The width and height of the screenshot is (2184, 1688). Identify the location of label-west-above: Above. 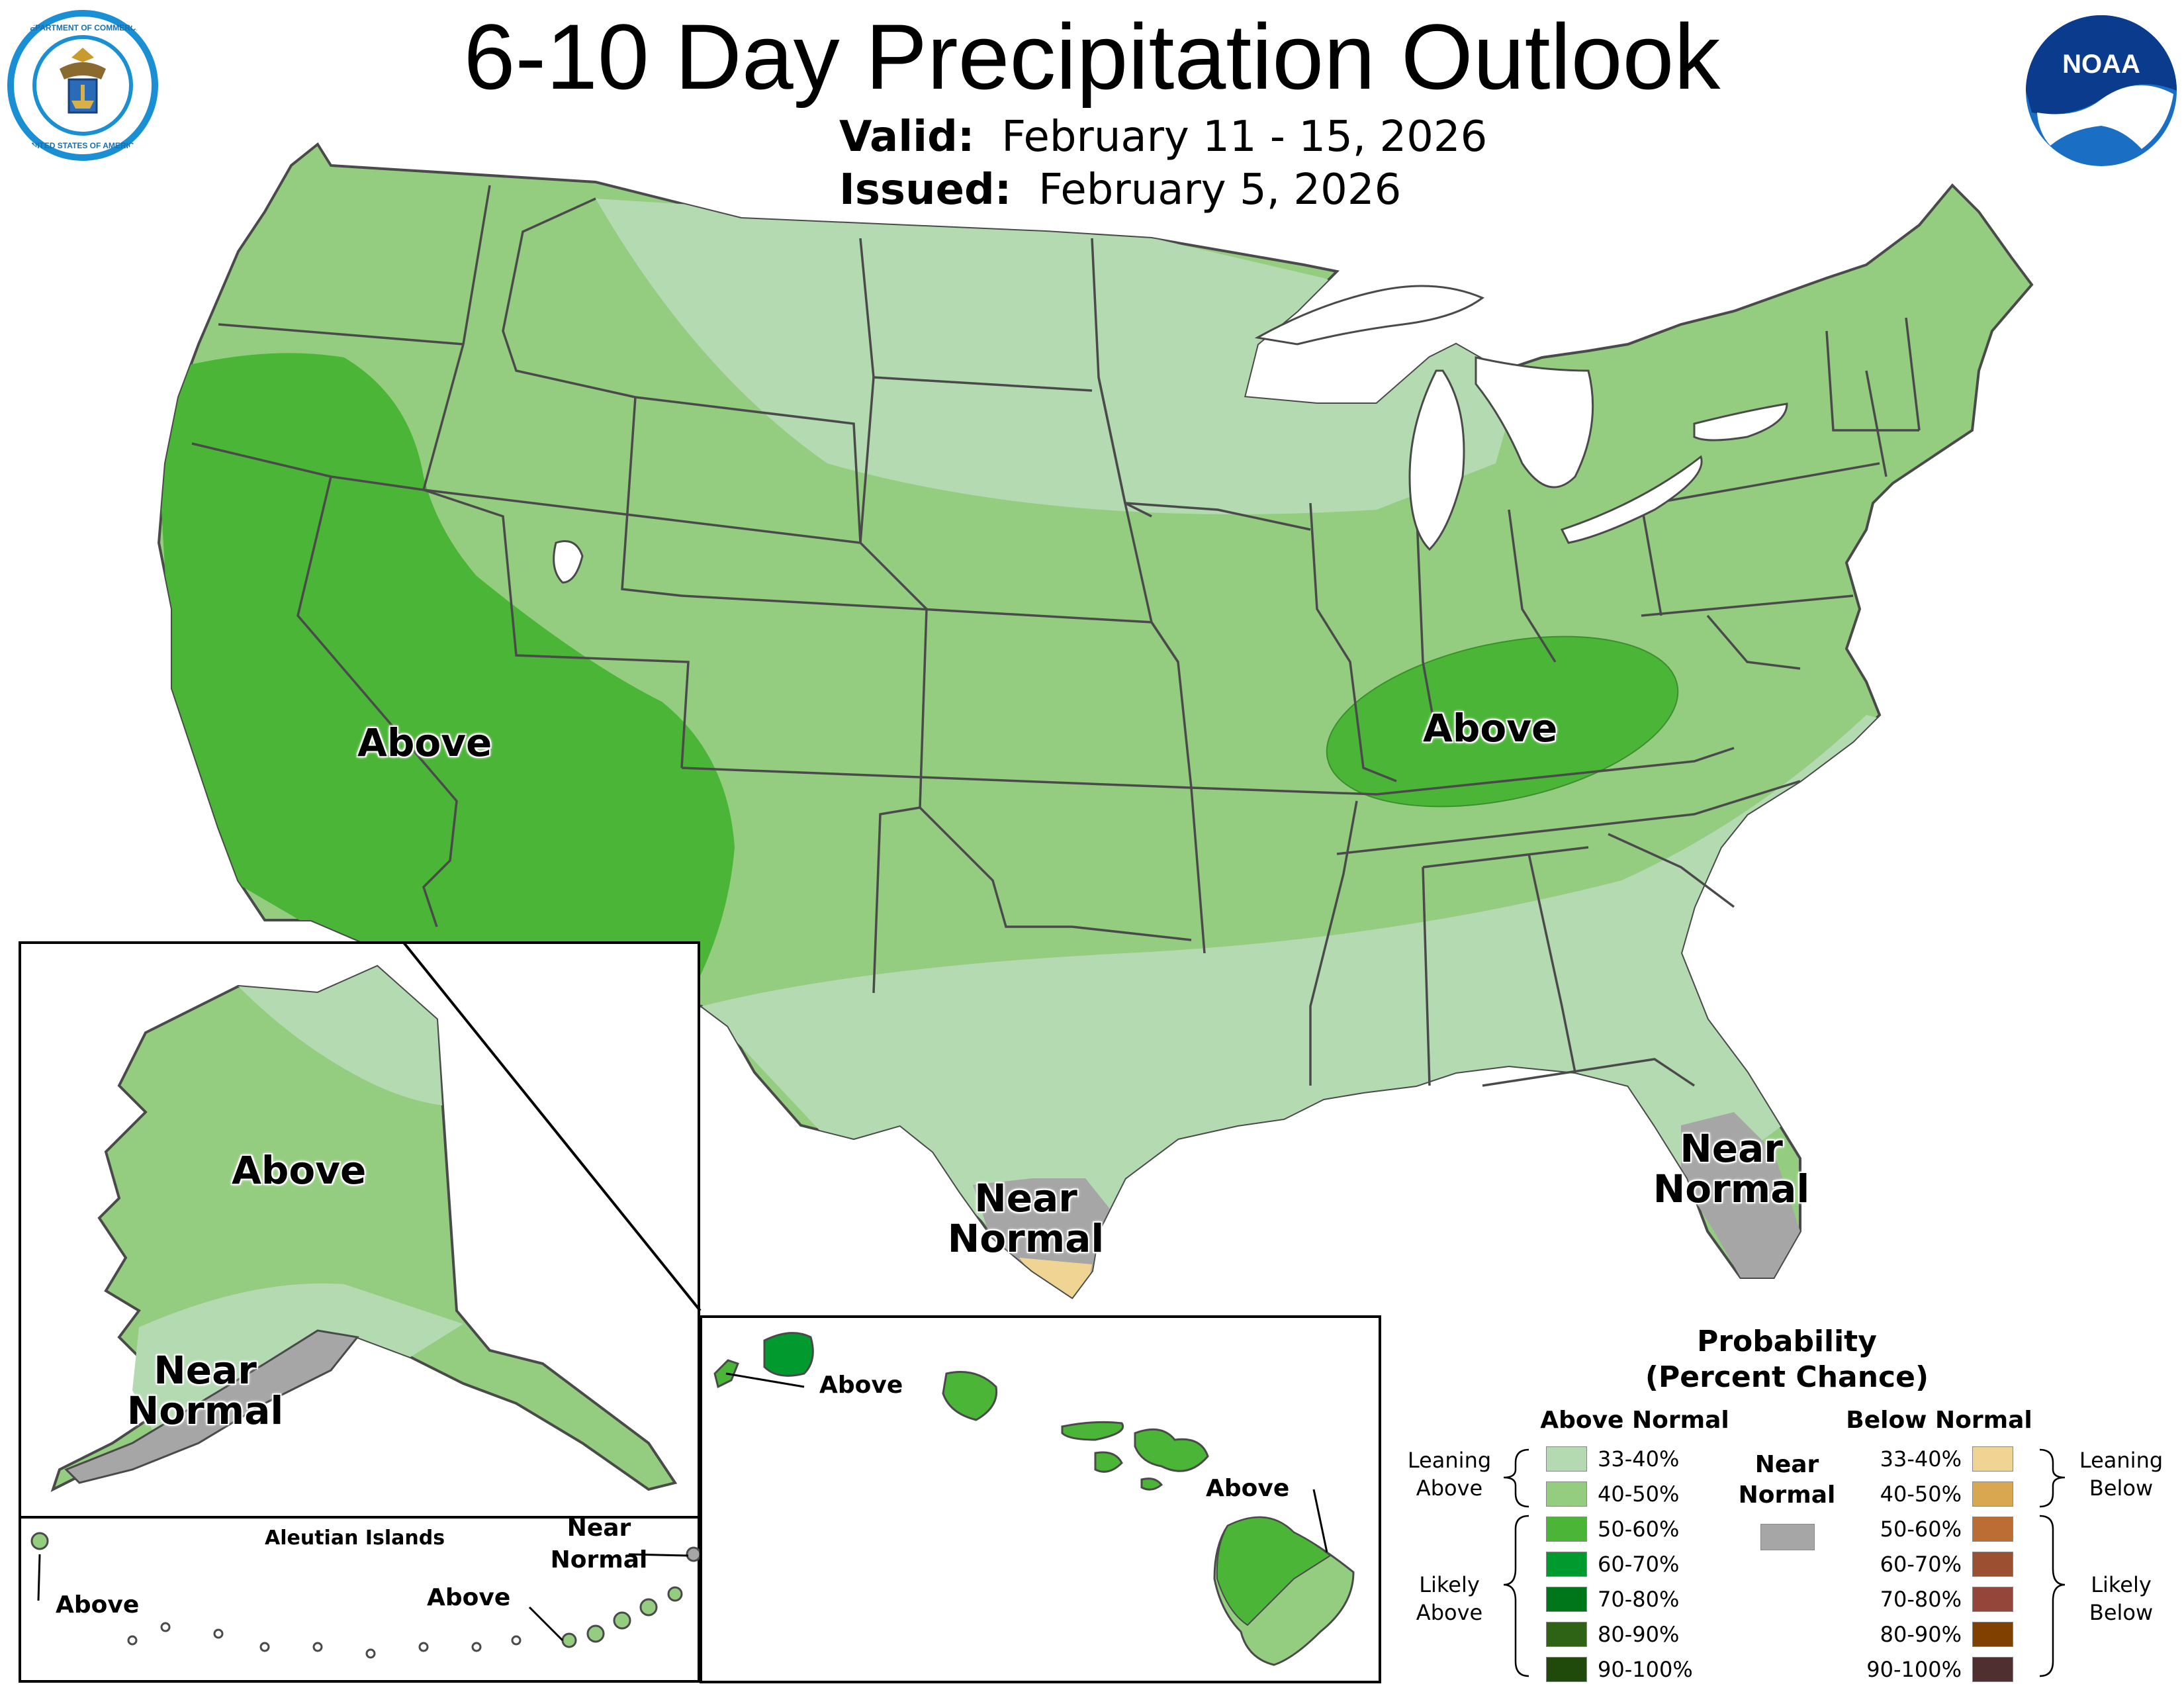
(424, 742).